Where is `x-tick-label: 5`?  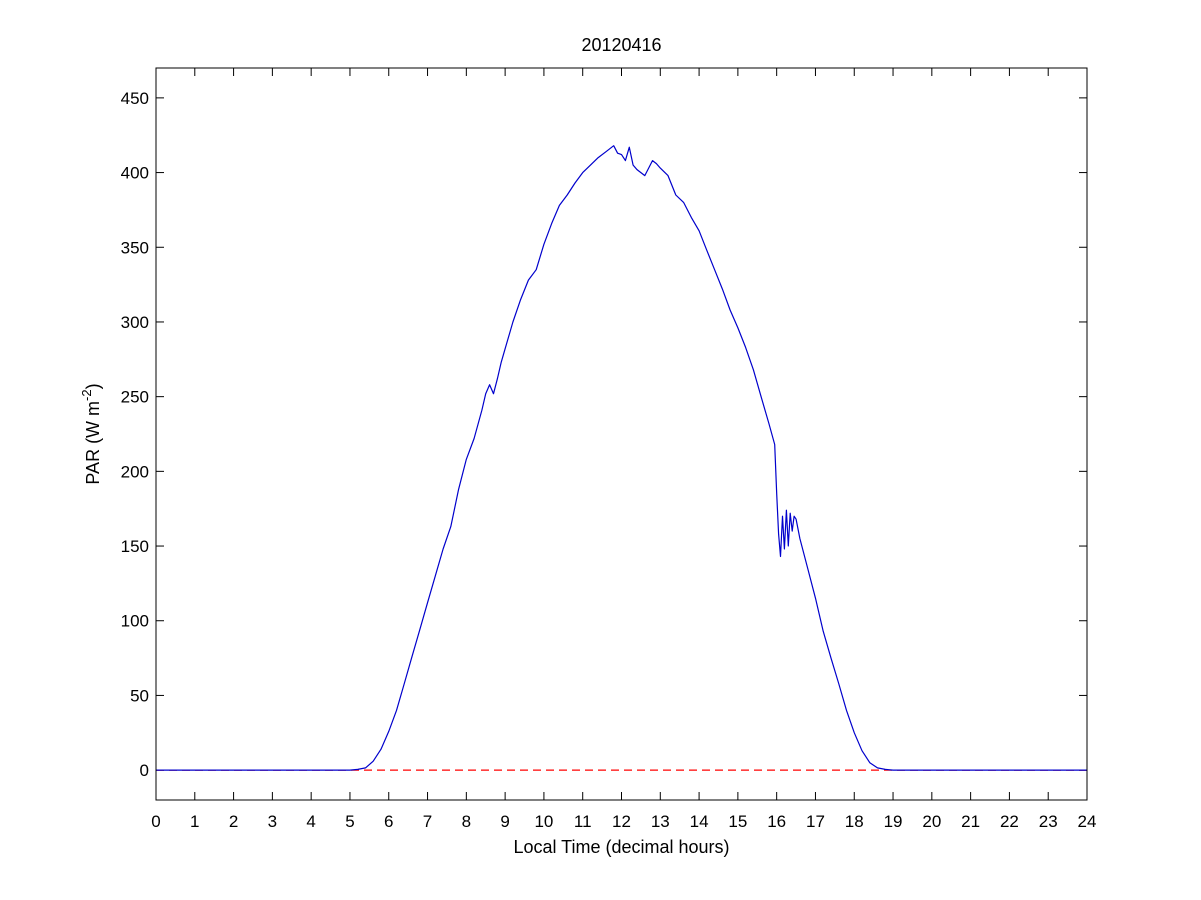
x-tick-label: 5 is located at coordinates (349, 821).